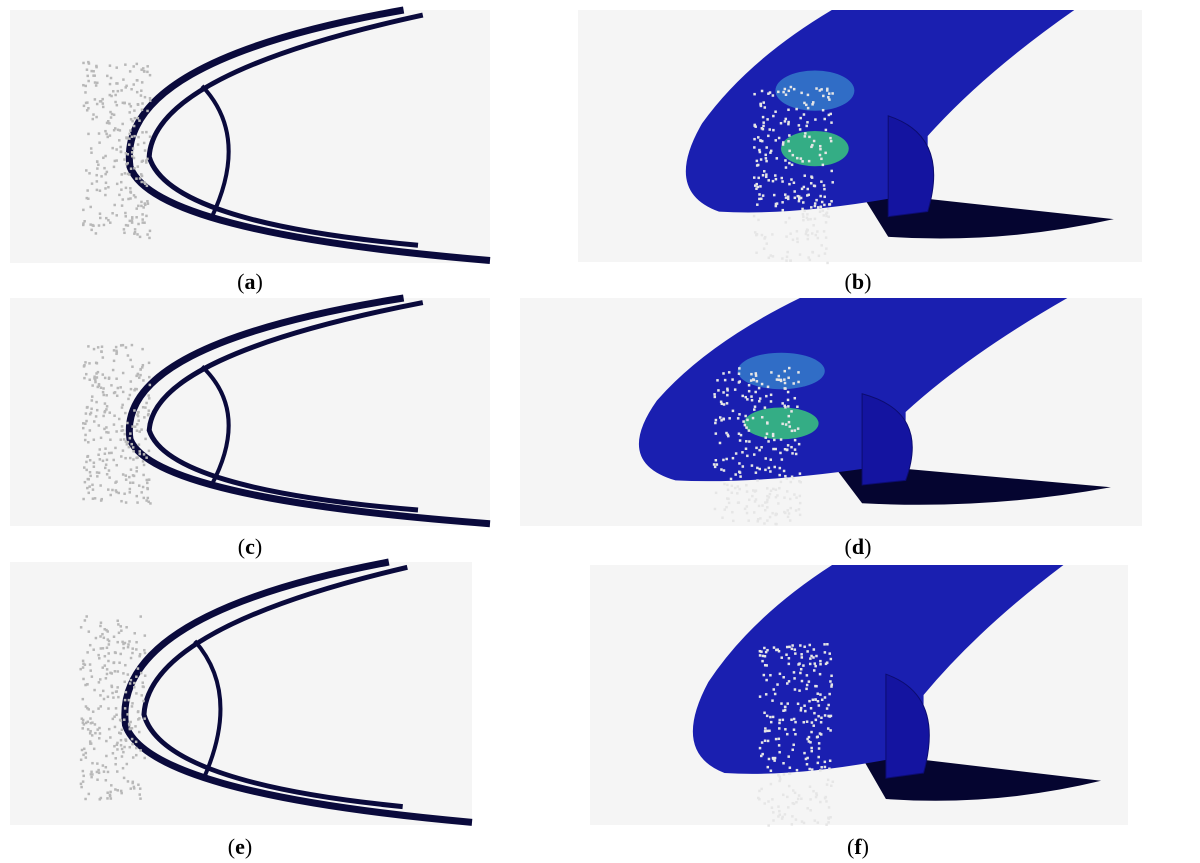  What do you see at coordinates (867, 281) in the screenshot?
I see `caption-part: )` at bounding box center [867, 281].